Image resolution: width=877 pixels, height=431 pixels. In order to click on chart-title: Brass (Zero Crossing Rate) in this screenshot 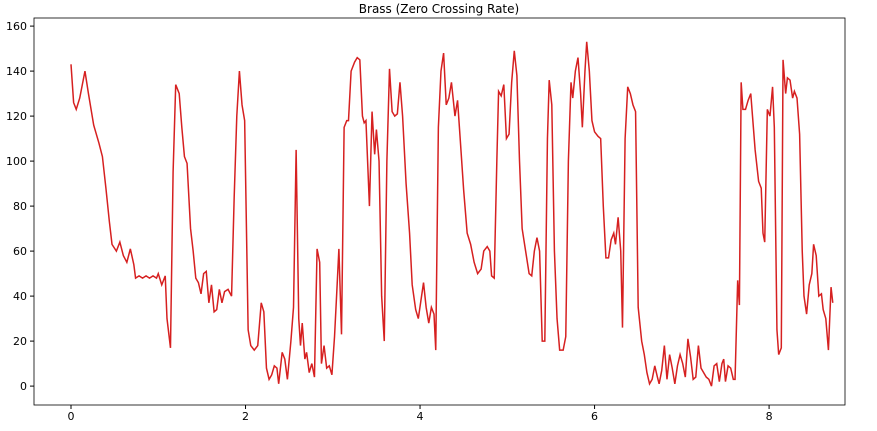, I will do `click(439, 9)`.